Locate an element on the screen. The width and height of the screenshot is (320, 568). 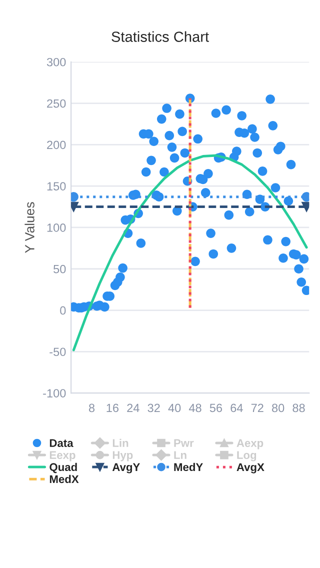
y-tick-label: 0 is located at coordinates (63, 310).